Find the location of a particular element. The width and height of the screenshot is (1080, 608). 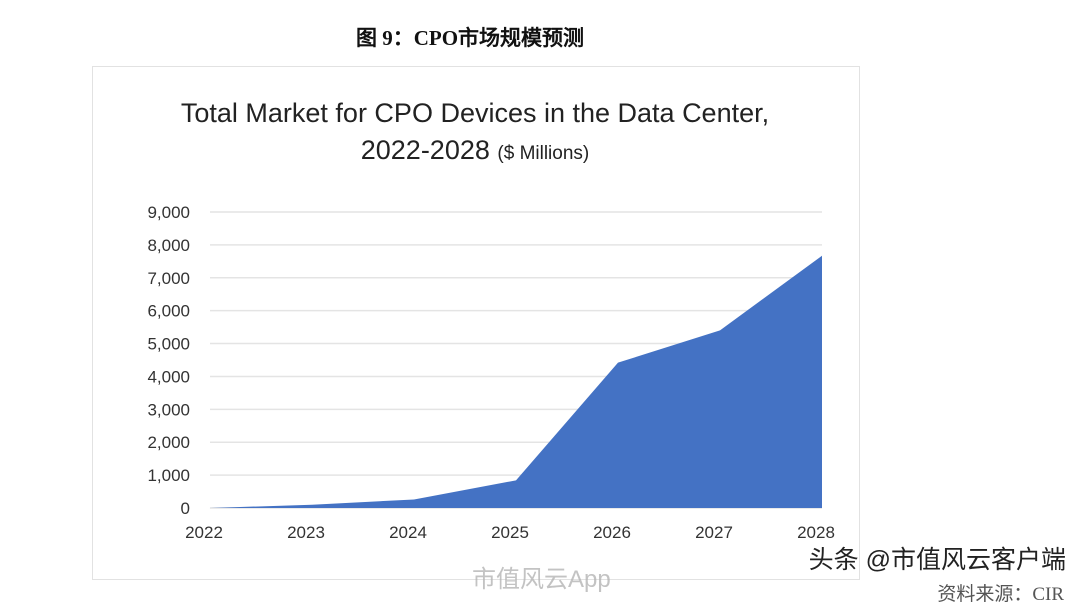

y-tick-label: 1,000 is located at coordinates (168, 475).